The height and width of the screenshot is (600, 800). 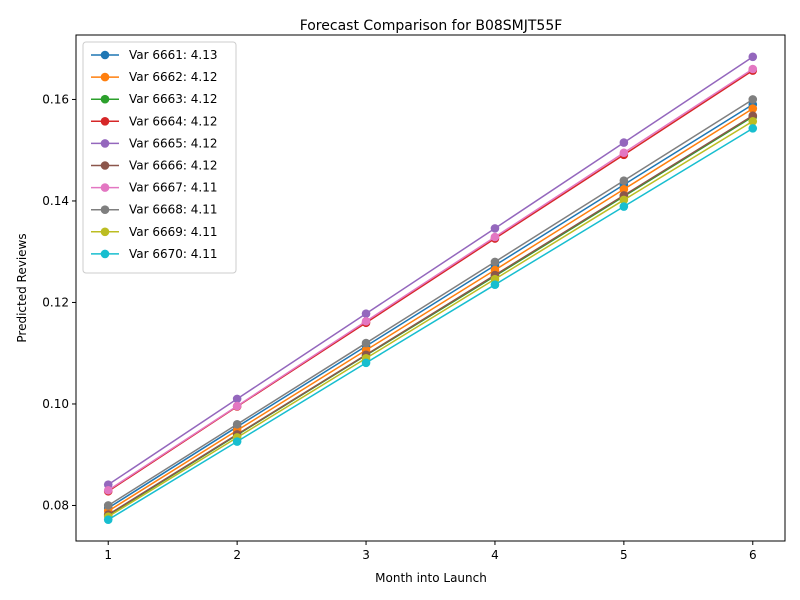 I want to click on legend-item: Var 6668: 4.11, so click(x=154, y=210).